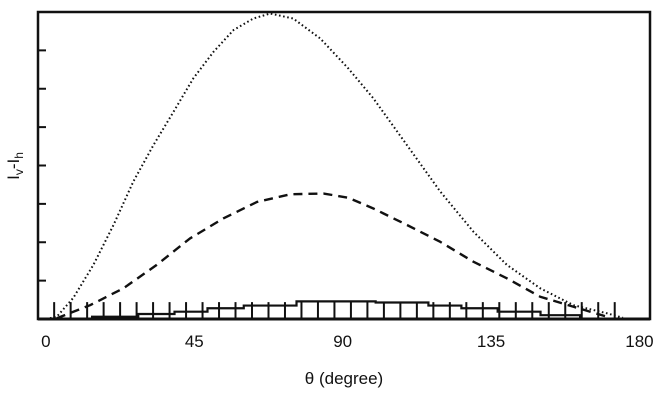  I want to click on x-tick-labels: 0 45 90 135 180, so click(347, 341).